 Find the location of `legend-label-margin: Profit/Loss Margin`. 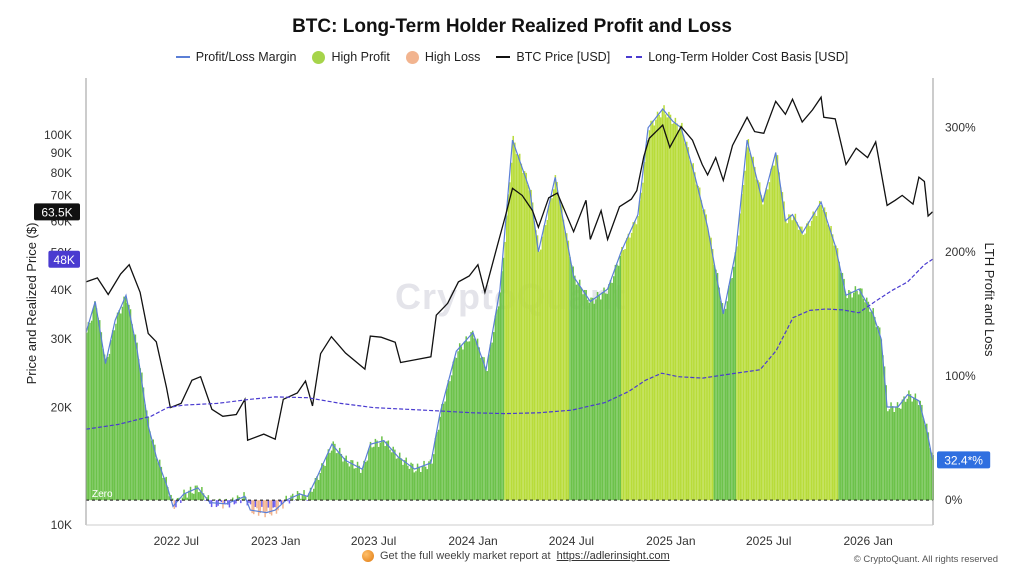

legend-label-margin: Profit/Loss Margin is located at coordinates (246, 57).